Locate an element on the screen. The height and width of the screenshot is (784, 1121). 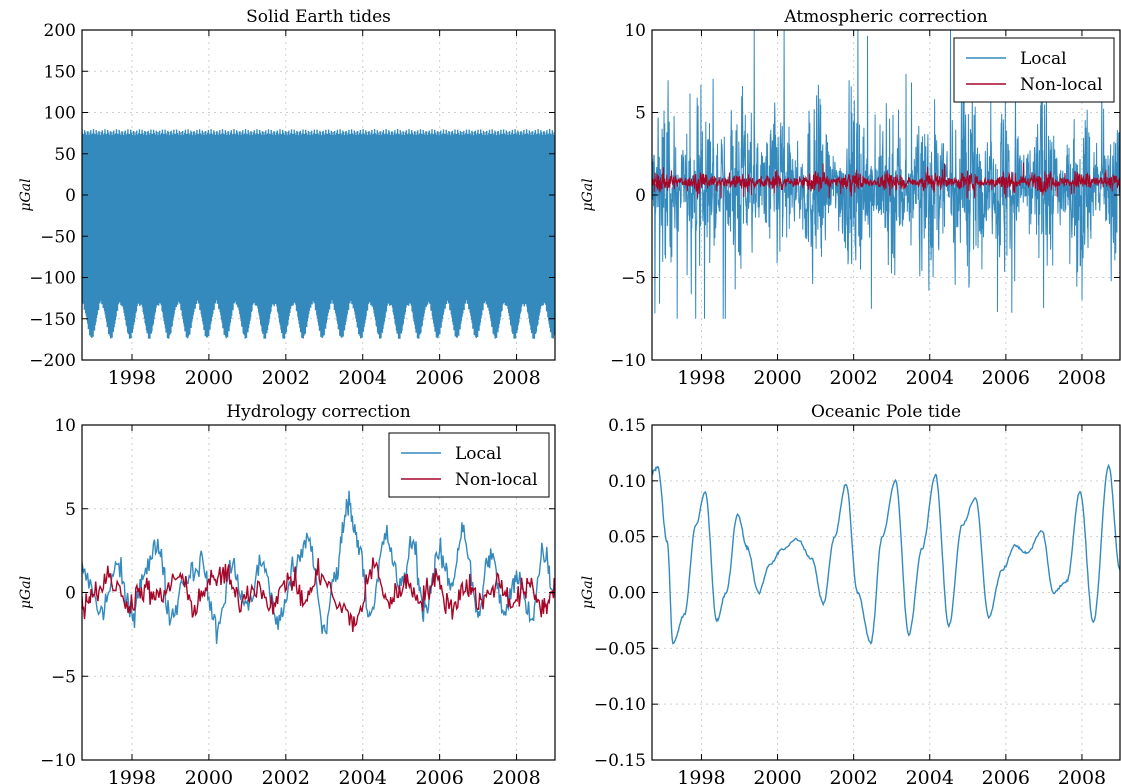
y-tick-label: −150 is located at coordinates (52, 320).